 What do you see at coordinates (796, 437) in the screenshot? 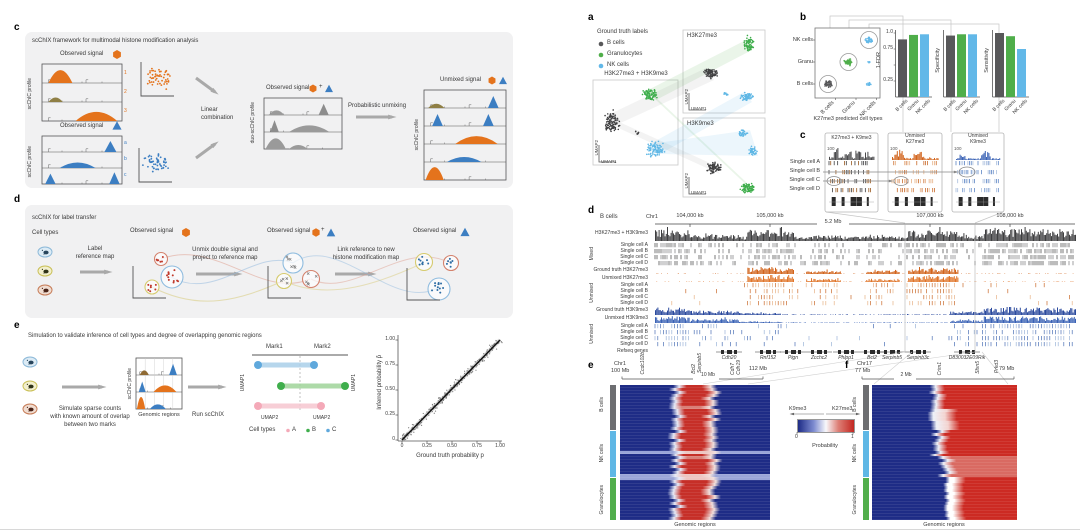
I see `colorbar-min: 0` at bounding box center [796, 437].